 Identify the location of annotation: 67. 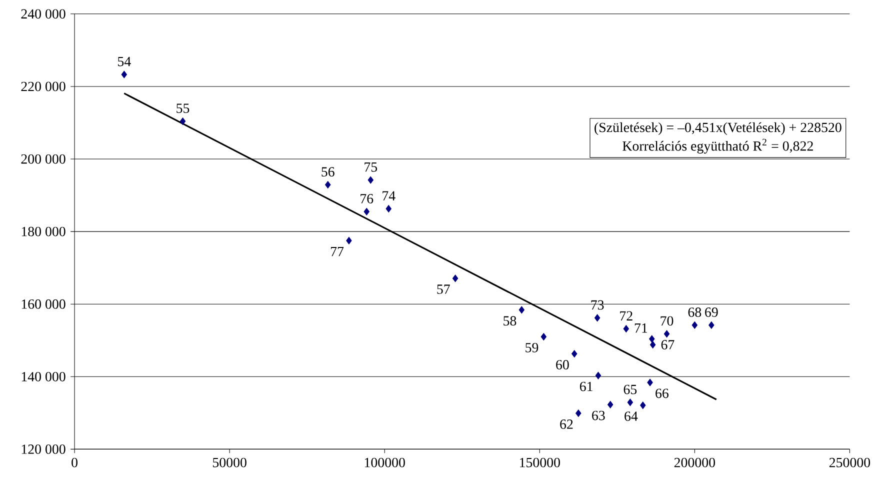
(667, 345).